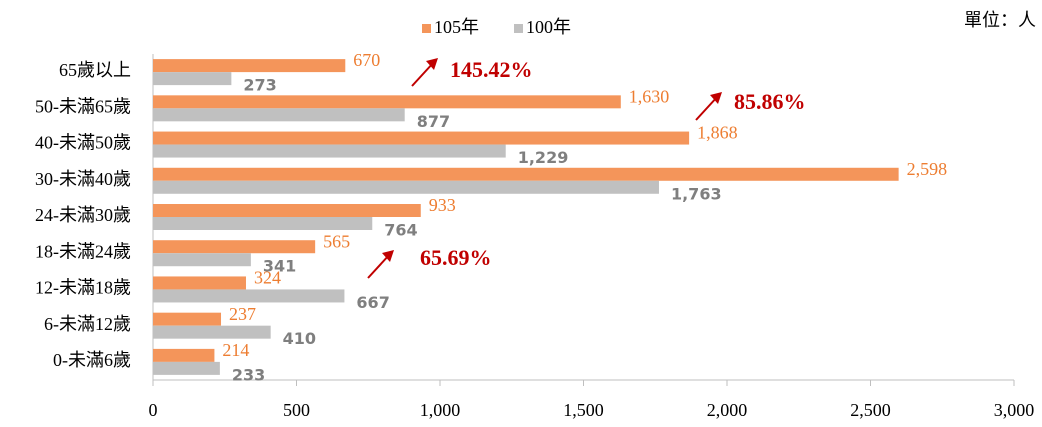 Image resolution: width=1042 pixels, height=427 pixels. I want to click on value-label: 1,868, so click(717, 133).